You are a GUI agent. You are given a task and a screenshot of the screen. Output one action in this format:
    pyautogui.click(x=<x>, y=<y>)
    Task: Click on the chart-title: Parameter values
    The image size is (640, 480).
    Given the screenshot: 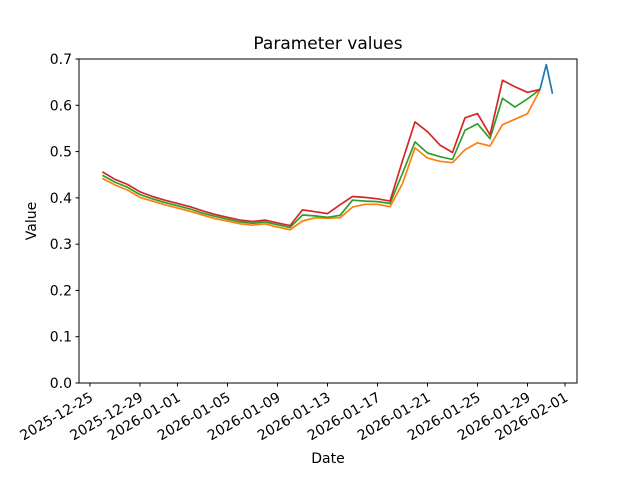 What is the action you would take?
    pyautogui.click(x=327, y=44)
    